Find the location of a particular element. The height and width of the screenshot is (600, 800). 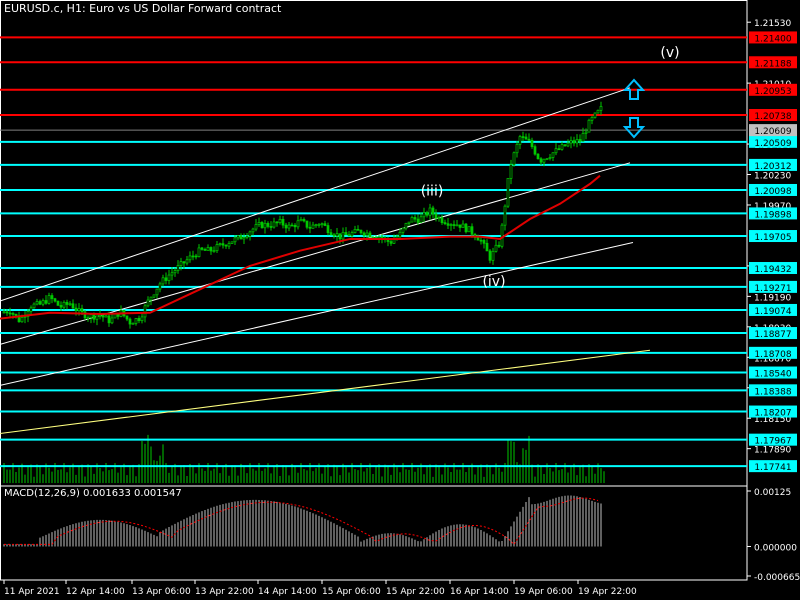

x-tick-label: 13 Apr 06:00 is located at coordinates (161, 592).